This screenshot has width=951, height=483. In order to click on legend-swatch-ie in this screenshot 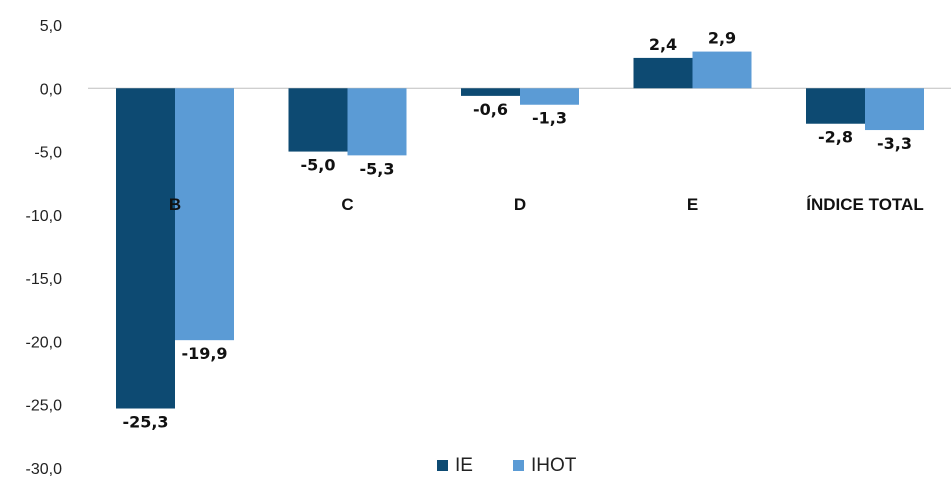, I will do `click(442, 465)`.